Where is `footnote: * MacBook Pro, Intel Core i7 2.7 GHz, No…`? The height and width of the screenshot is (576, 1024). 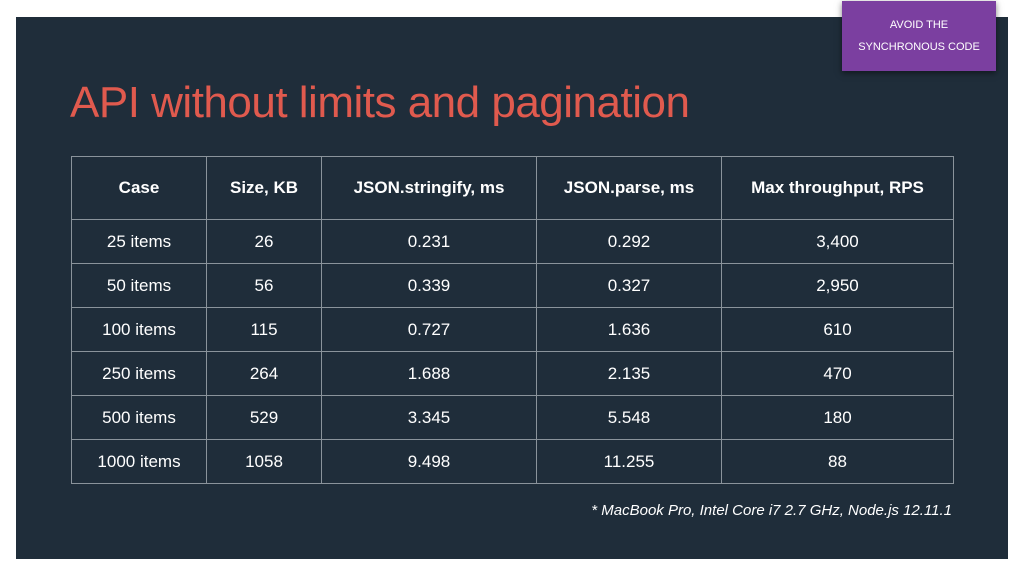 footnote: * MacBook Pro, Intel Core i7 2.7 GHz, No… is located at coordinates (771, 510).